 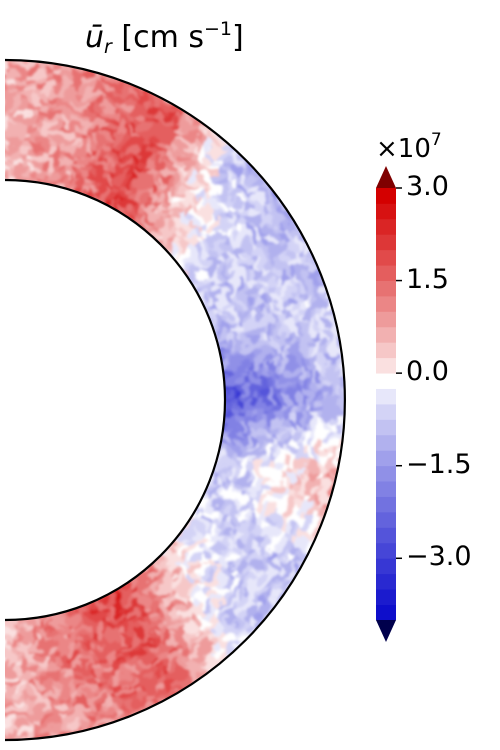 What do you see at coordinates (427, 372) in the screenshot?
I see `colorbar-tick-label: 0.0` at bounding box center [427, 372].